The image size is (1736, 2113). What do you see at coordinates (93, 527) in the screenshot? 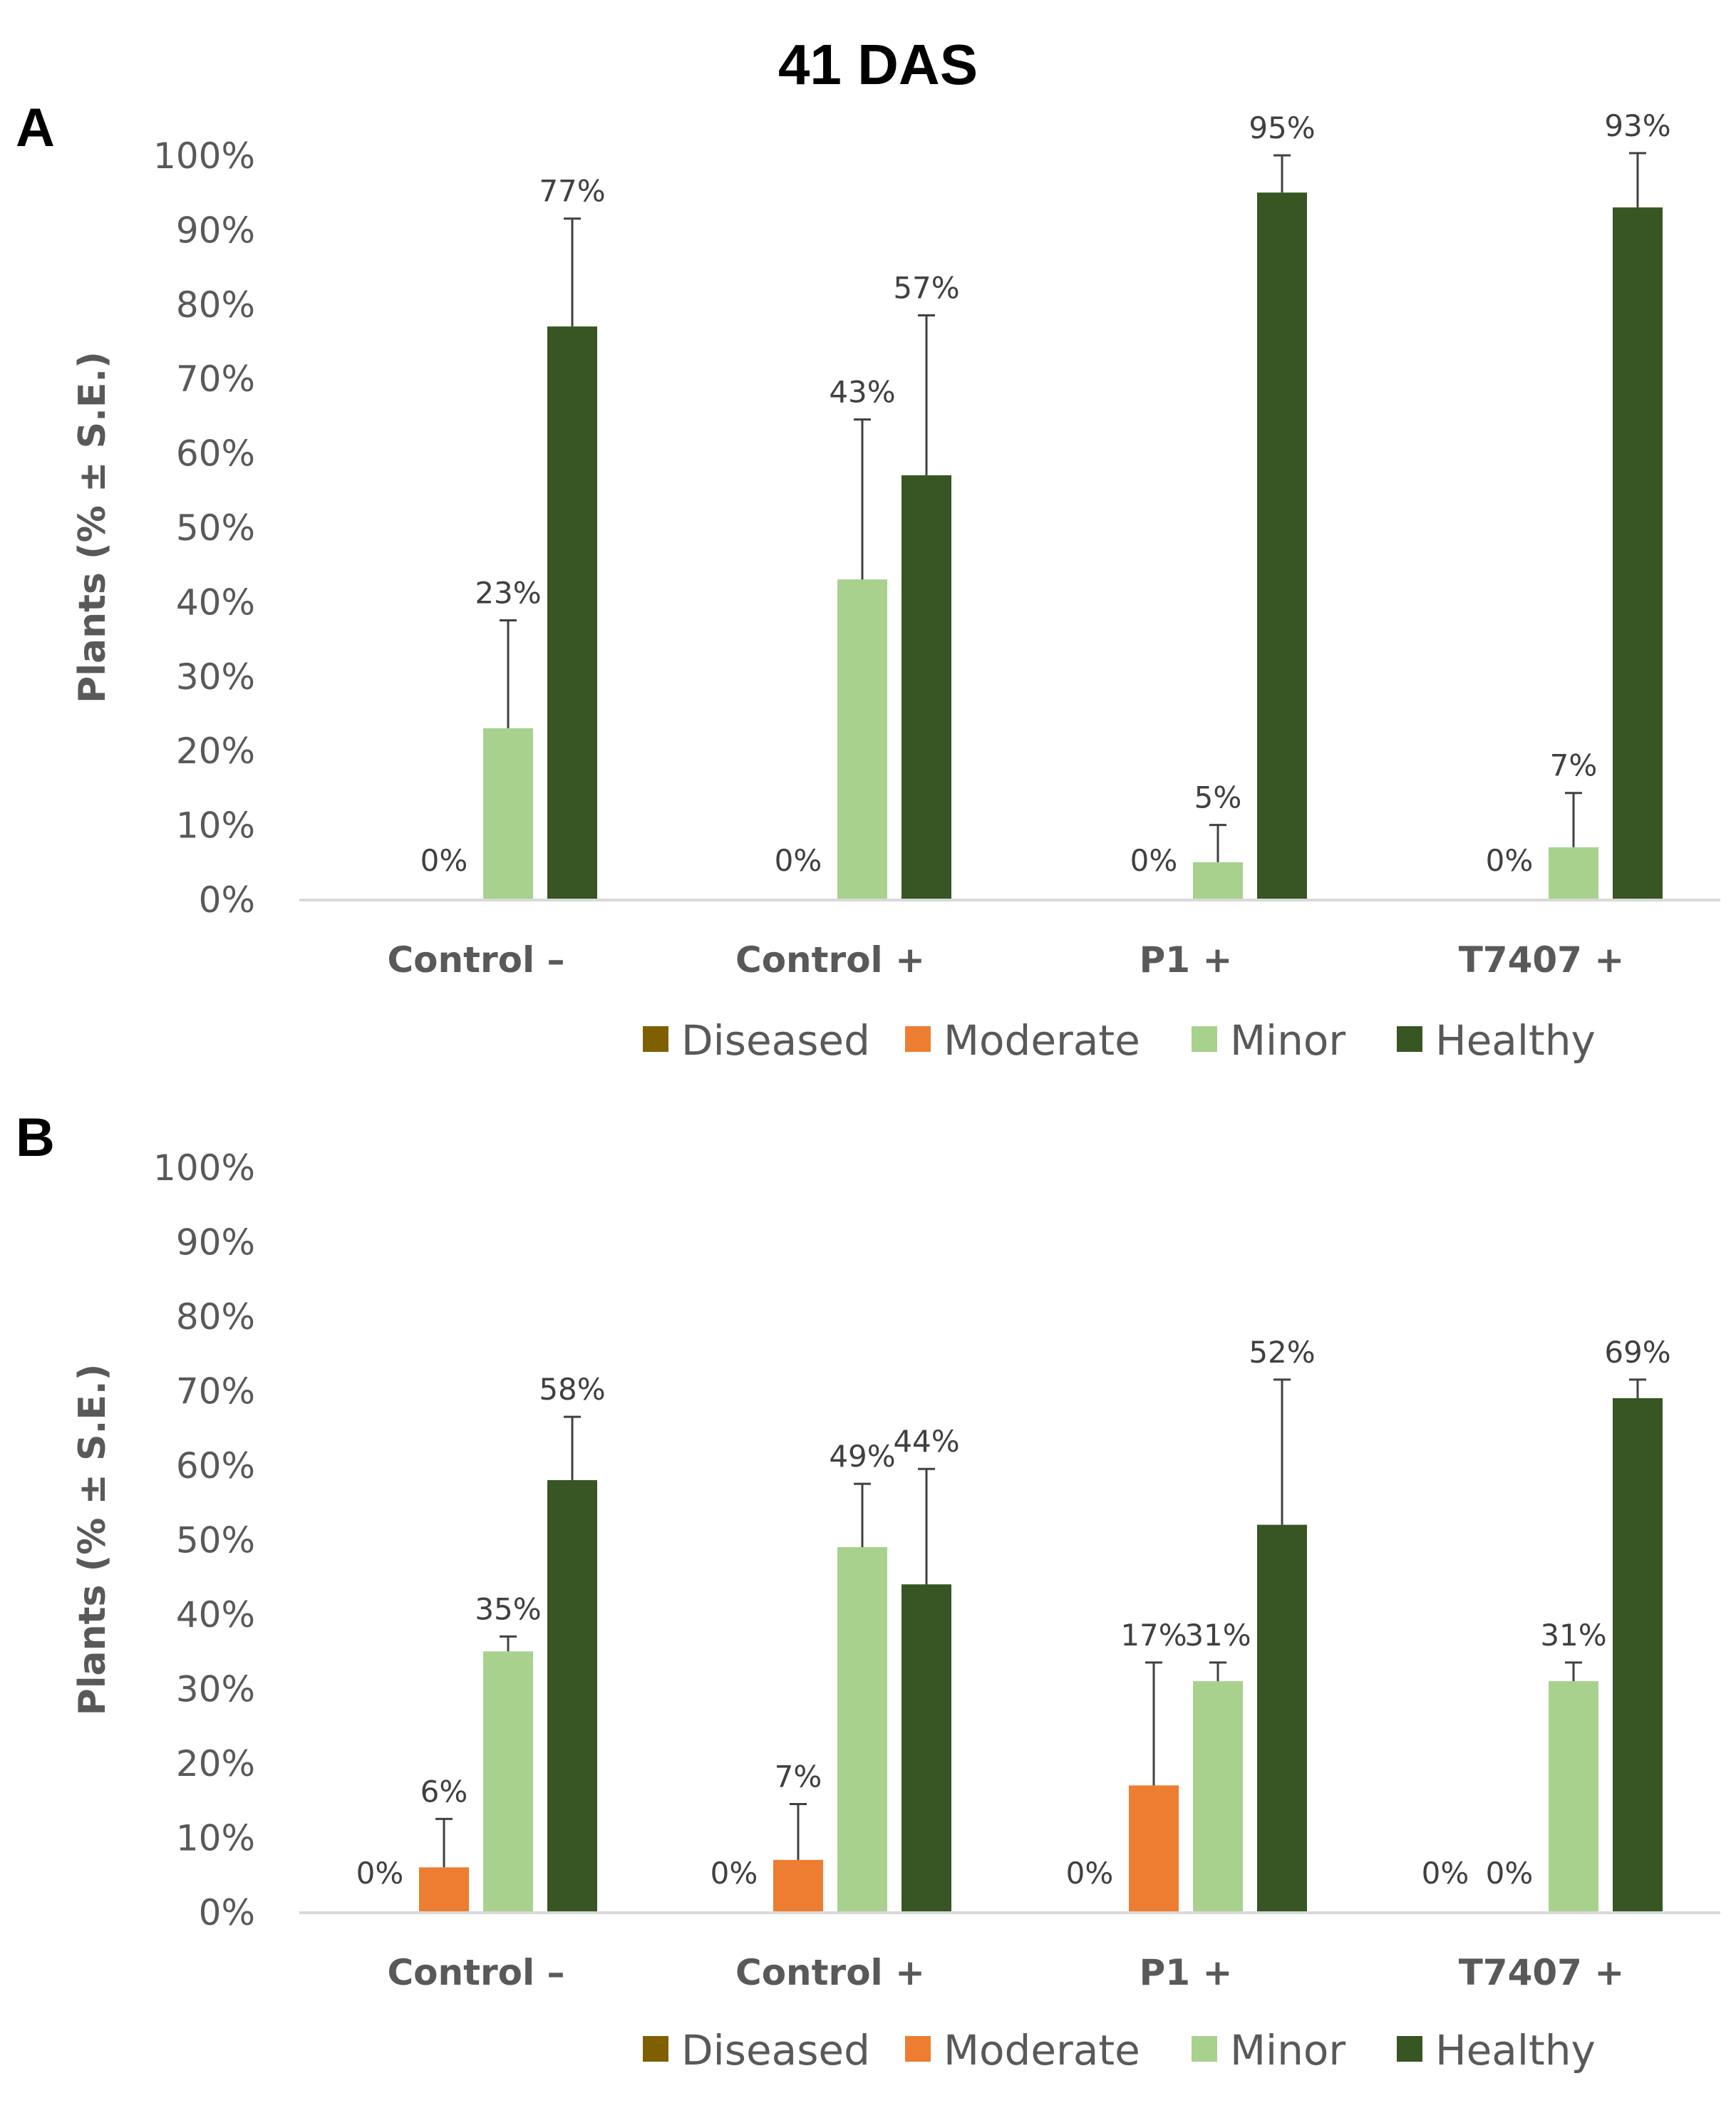
I see `y-axis-label-a: Plants (% ± S.E.)` at bounding box center [93, 527].